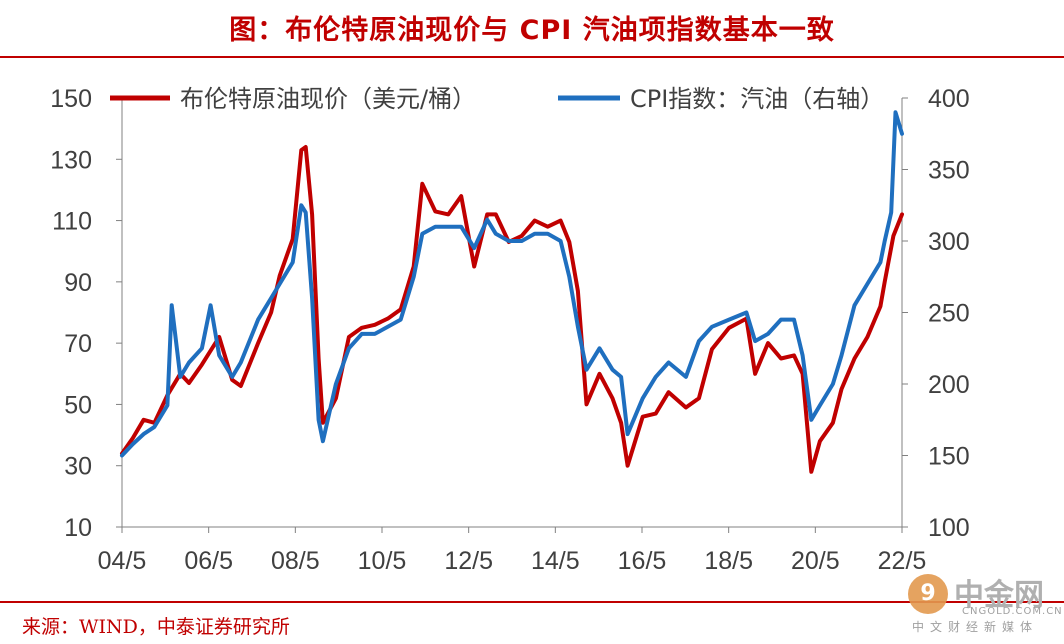 This screenshot has height=644, width=1064. What do you see at coordinates (642, 561) in the screenshot?
I see `x-tick-label: 16/5` at bounding box center [642, 561].